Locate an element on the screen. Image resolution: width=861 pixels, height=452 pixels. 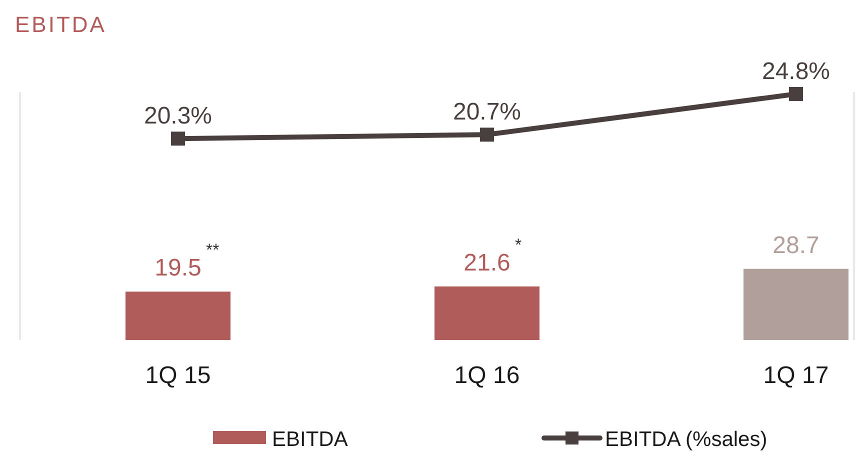
data-label: 20.7% is located at coordinates (487, 112).